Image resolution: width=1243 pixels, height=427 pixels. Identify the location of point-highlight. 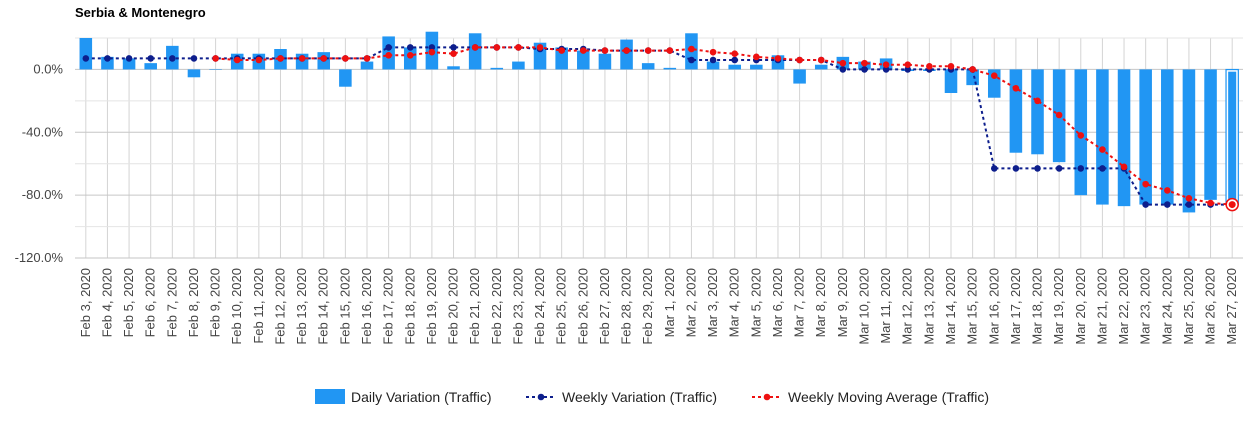
(1232, 205).